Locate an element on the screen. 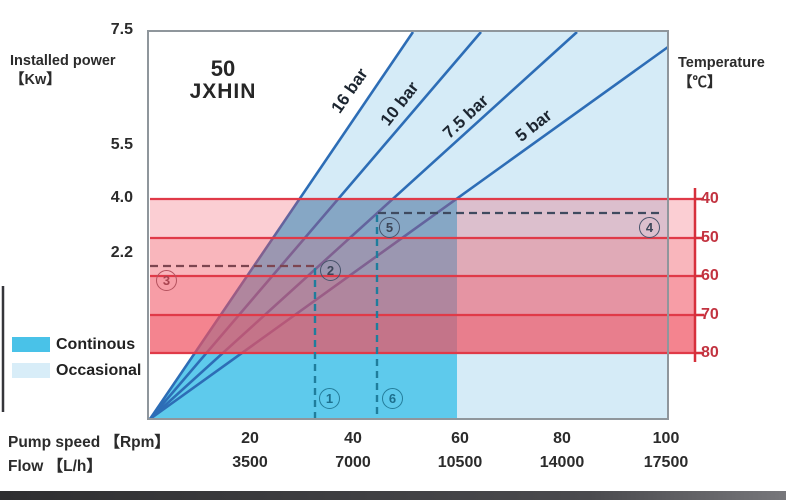 The height and width of the screenshot is (500, 786). flow-axis-title: Flow 【L/h】 is located at coordinates (55, 466).